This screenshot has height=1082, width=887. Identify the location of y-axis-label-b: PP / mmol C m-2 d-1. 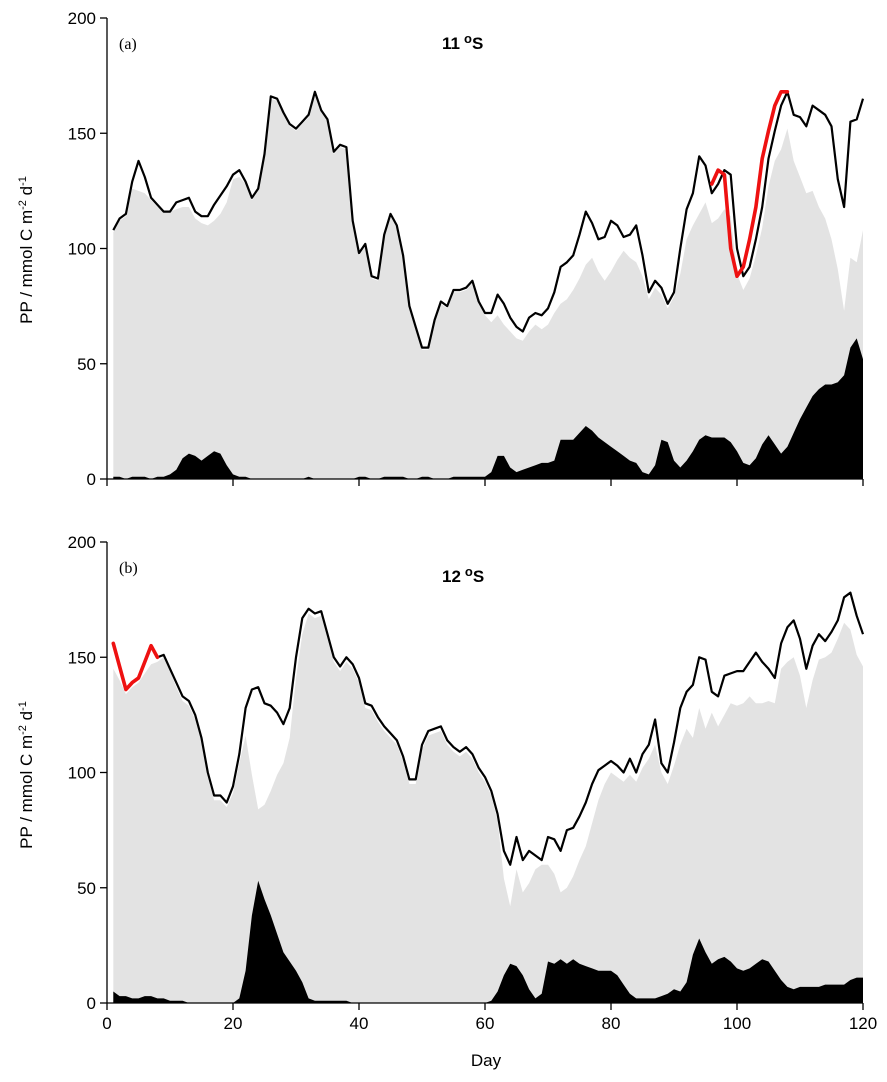
(26, 775).